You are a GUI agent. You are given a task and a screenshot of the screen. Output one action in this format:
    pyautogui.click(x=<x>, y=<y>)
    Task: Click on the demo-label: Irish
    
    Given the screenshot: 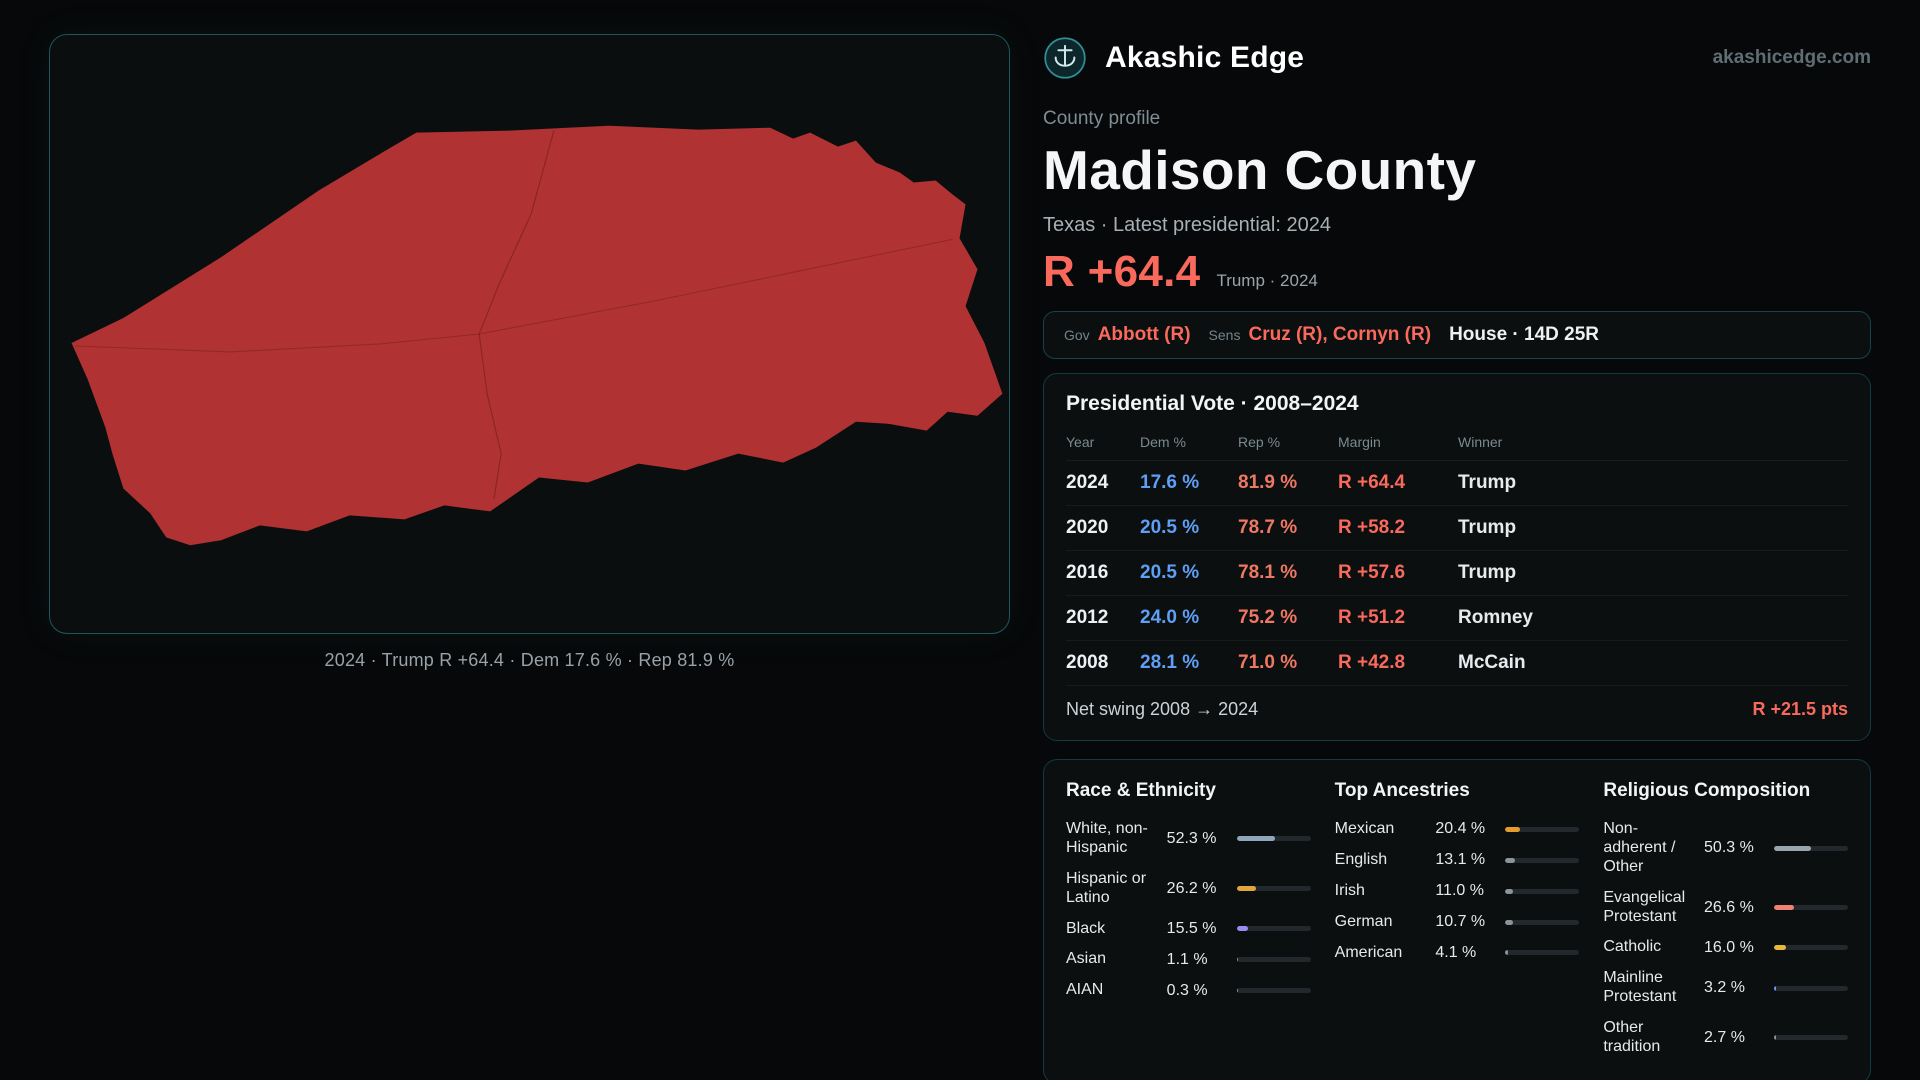 What is the action you would take?
    pyautogui.click(x=1349, y=890)
    